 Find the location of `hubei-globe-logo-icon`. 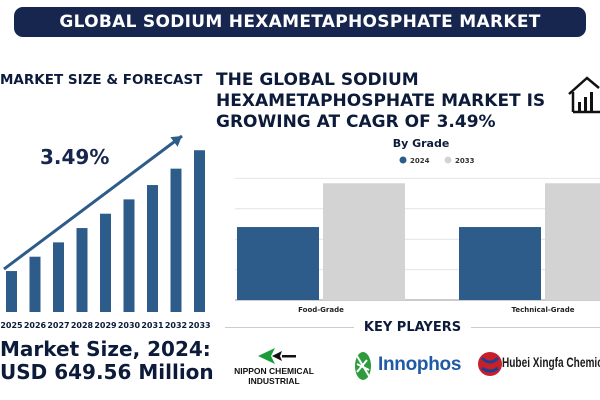

hubei-globe-logo-icon is located at coordinates (490, 364).